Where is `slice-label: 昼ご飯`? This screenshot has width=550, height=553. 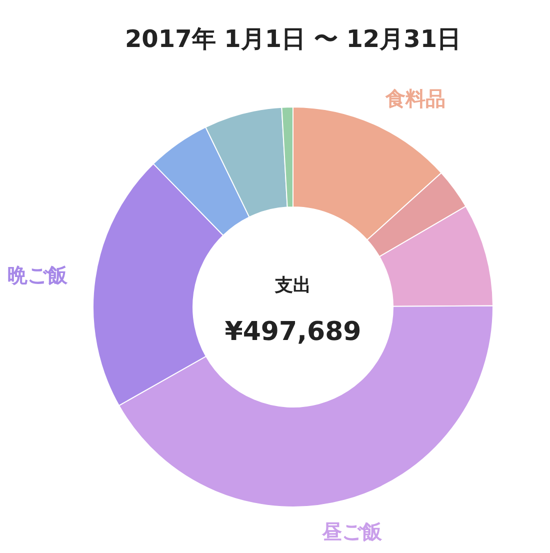 slice-label: 昼ご飯 is located at coordinates (351, 531).